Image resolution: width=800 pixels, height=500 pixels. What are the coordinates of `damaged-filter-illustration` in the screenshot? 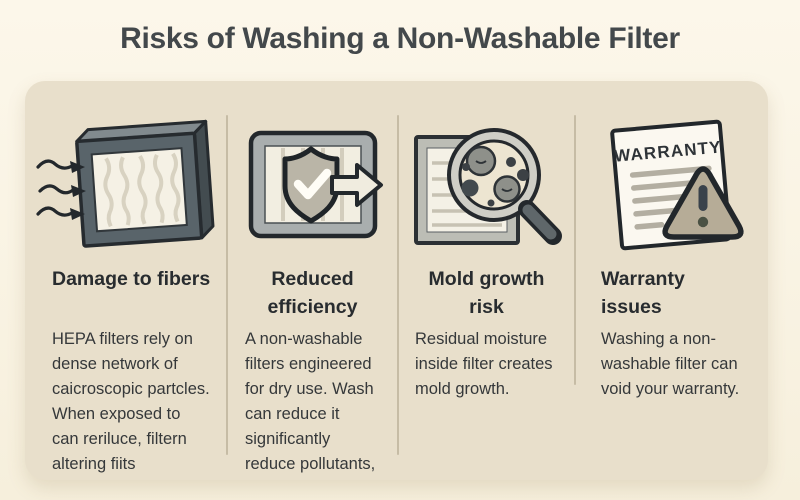 It's located at (125, 183).